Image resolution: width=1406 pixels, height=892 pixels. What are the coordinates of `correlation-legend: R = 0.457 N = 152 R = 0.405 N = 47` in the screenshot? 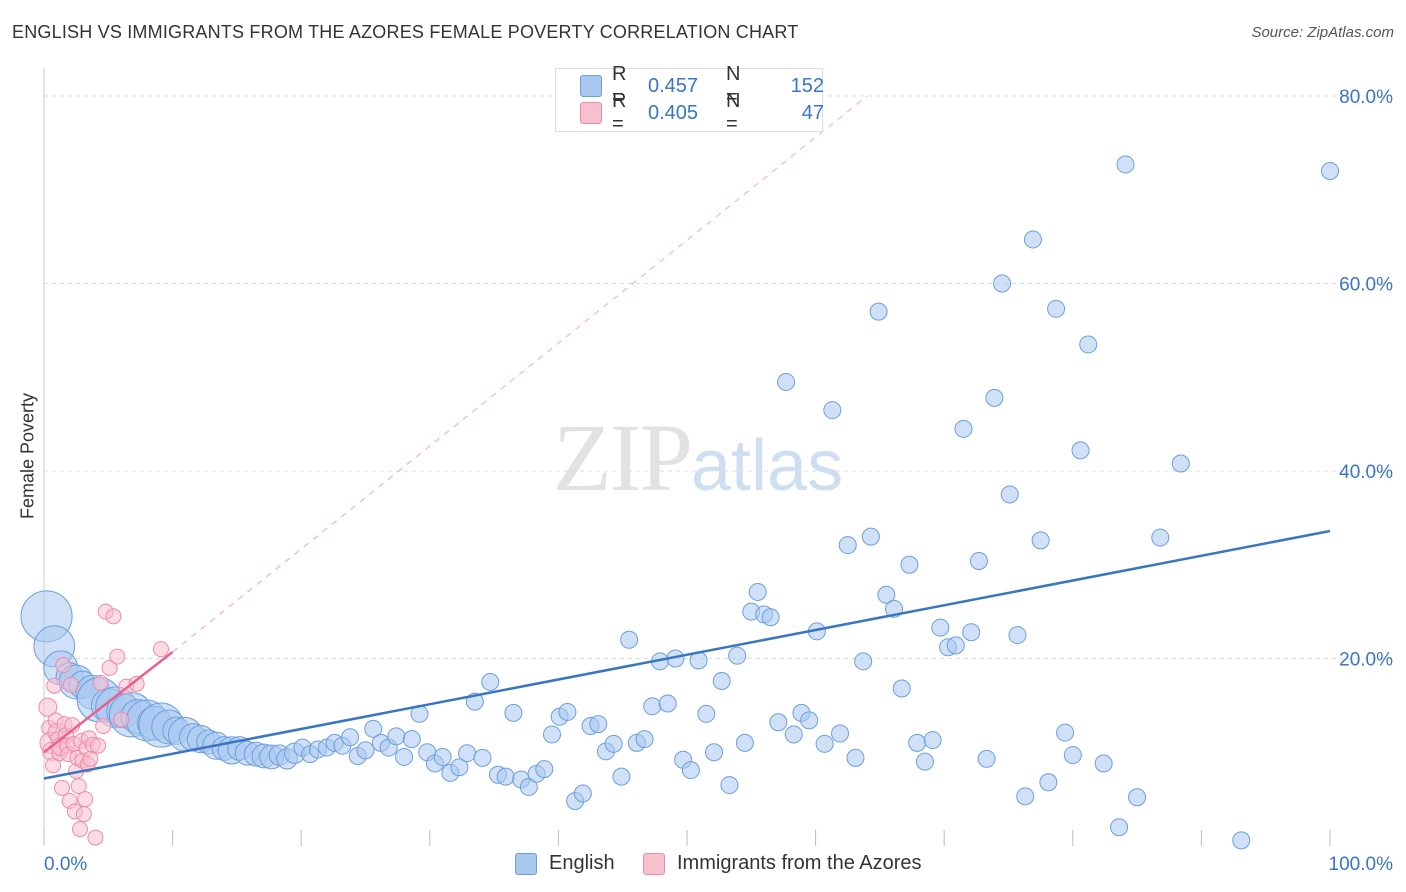 It's located at (689, 99).